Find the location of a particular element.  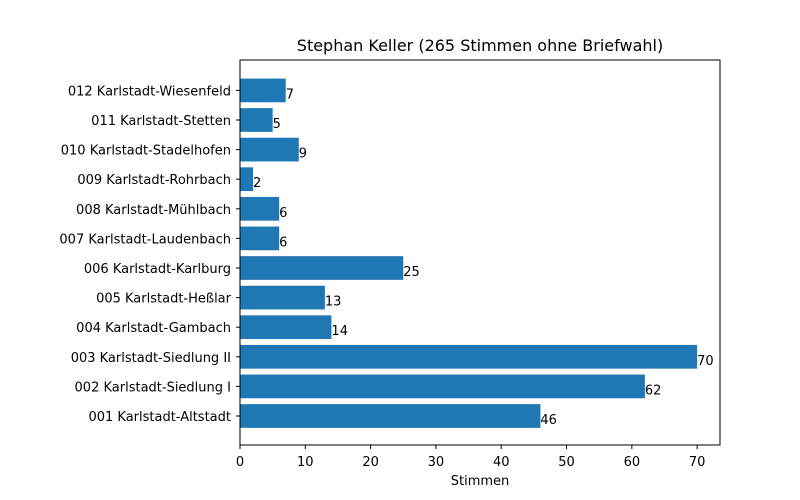

x-axis: 0 10 20 30 40 50 60 70 is located at coordinates (471, 457).